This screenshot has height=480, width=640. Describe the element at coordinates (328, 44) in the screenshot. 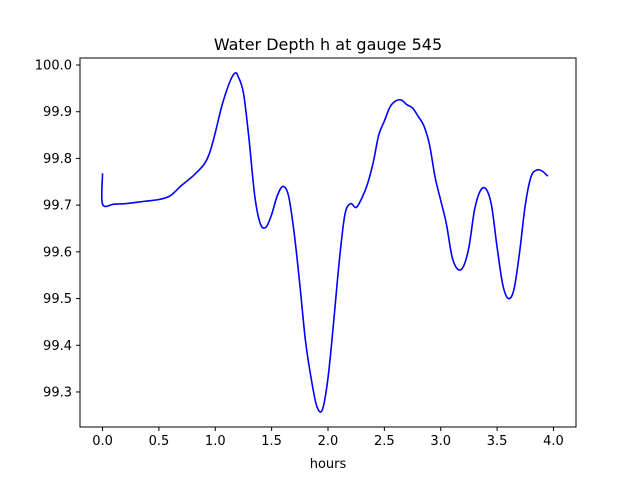

I see `chart-title: Water Depth h at gauge 545` at that location.